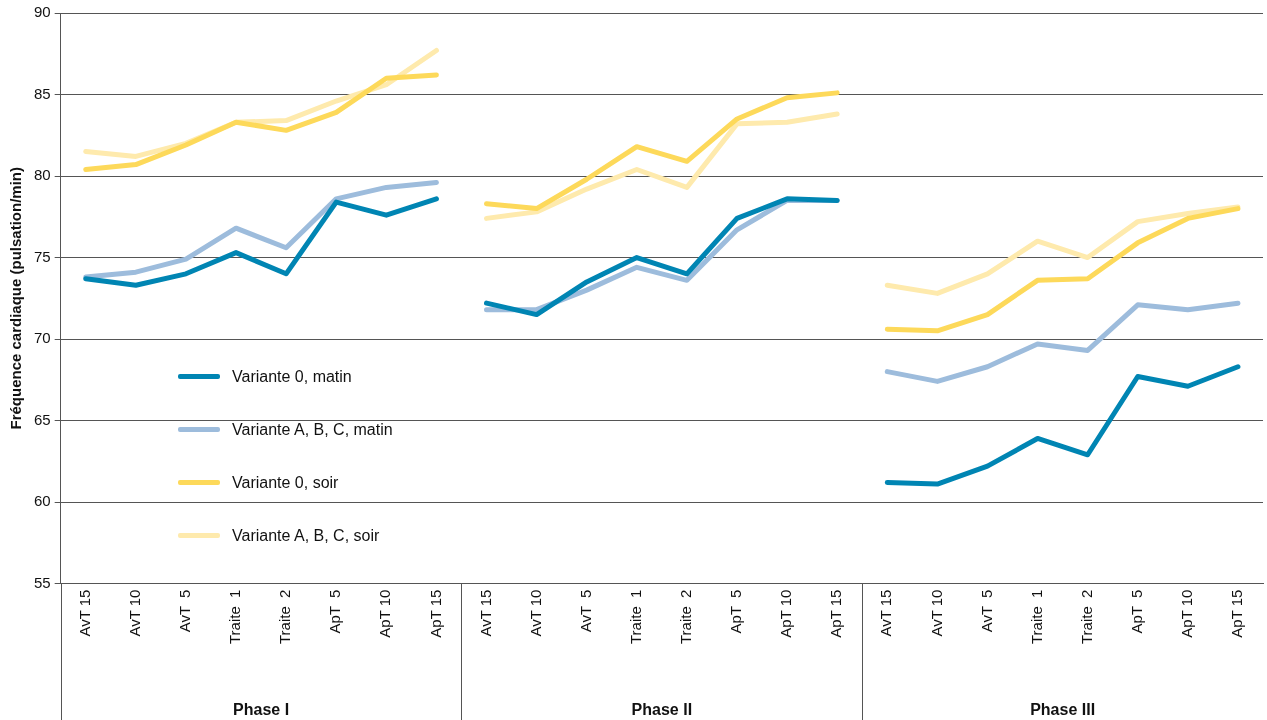 This screenshot has height=720, width=1267. I want to click on legend-label: Variante 0, matin, so click(292, 376).